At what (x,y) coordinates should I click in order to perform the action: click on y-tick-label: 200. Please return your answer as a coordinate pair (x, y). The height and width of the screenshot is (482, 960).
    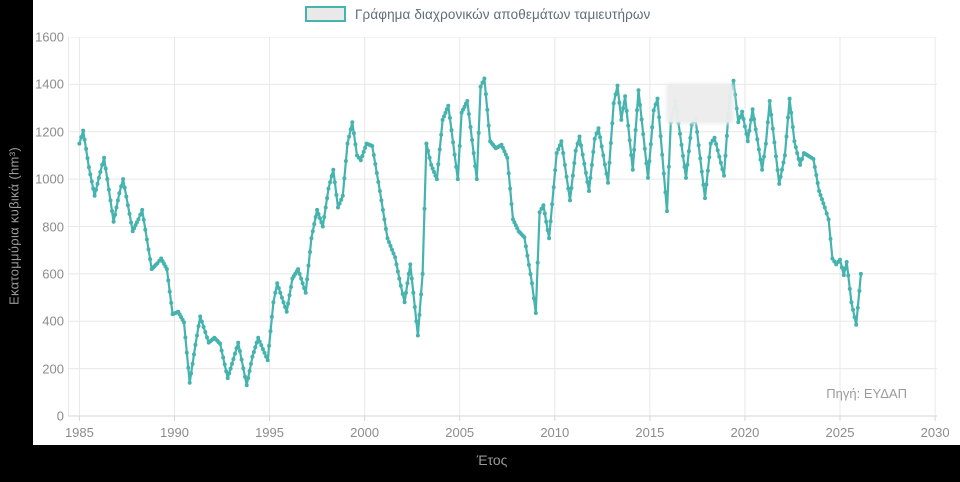
    Looking at the image, I should click on (53, 369).